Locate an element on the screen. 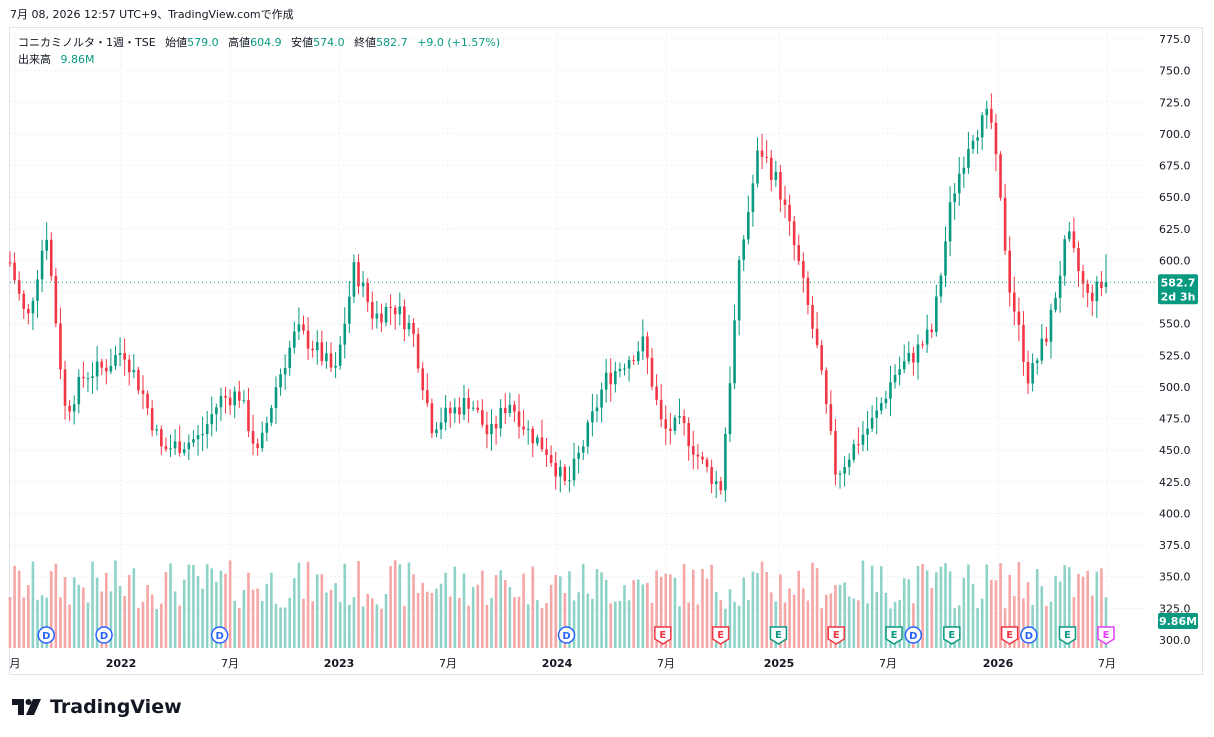  x-tick-label: 2024 is located at coordinates (557, 663).